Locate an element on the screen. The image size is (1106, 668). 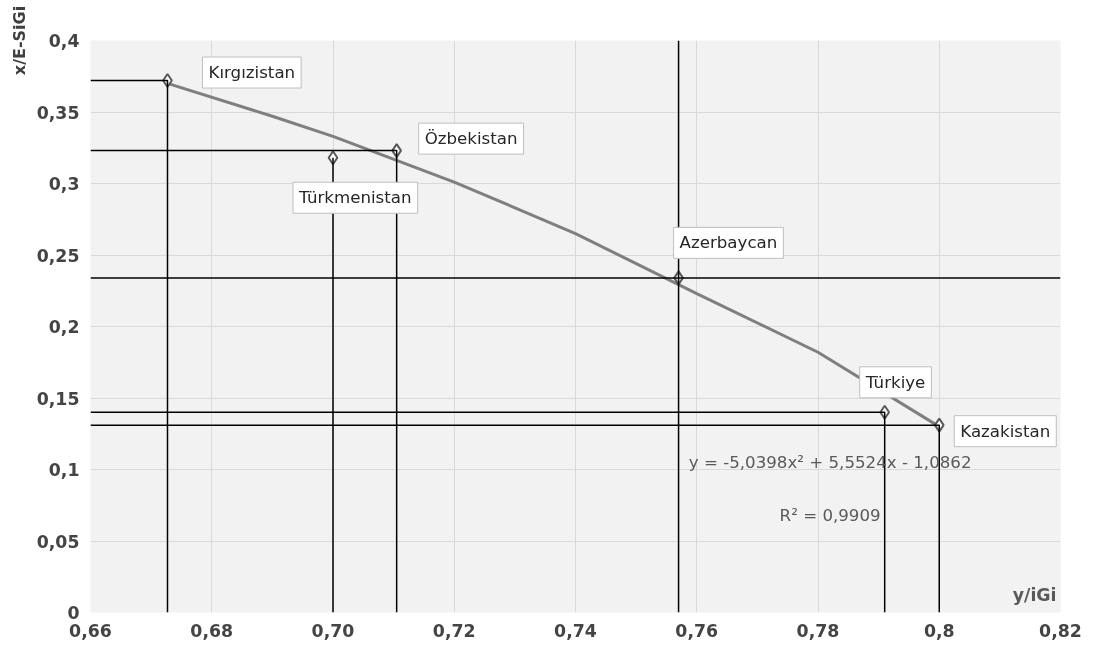
x-tick-label: 0,70 is located at coordinates (333, 630).